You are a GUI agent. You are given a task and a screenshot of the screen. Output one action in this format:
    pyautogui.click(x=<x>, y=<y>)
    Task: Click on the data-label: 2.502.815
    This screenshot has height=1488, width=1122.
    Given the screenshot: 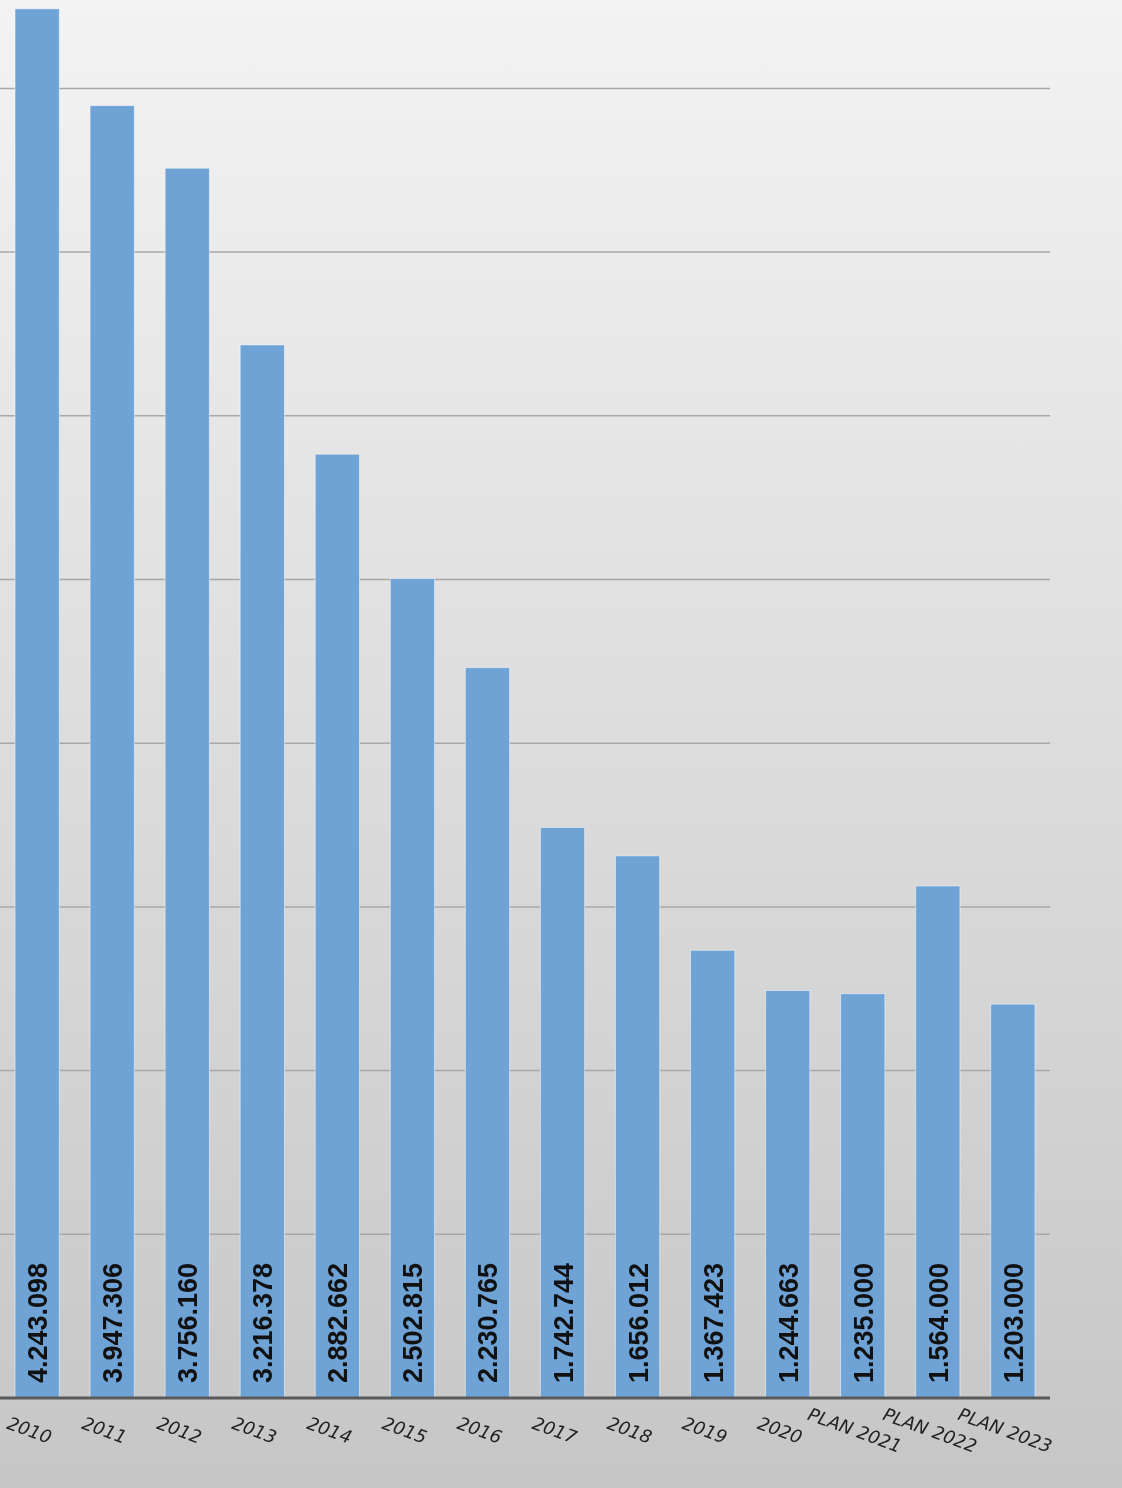 What is the action you would take?
    pyautogui.click(x=413, y=1322)
    